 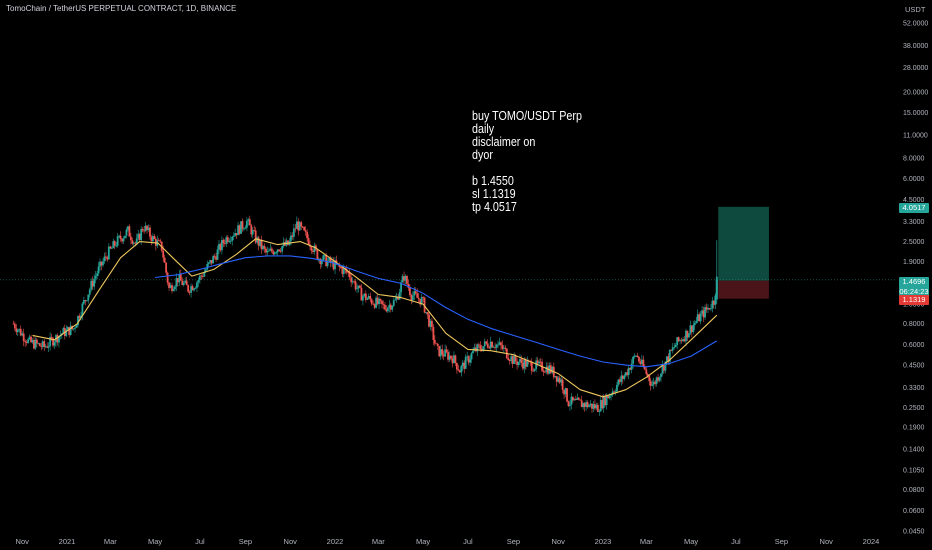 What do you see at coordinates (527, 116) in the screenshot?
I see `note-line: buy TOMO/USDT Perp` at bounding box center [527, 116].